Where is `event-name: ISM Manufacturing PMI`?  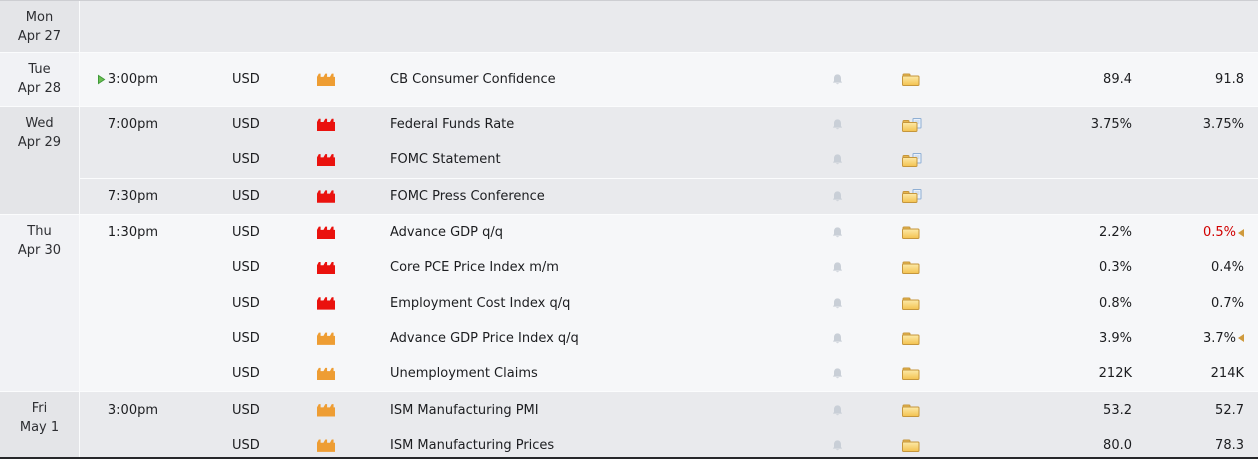
event-name: ISM Manufacturing PMI is located at coordinates (464, 410).